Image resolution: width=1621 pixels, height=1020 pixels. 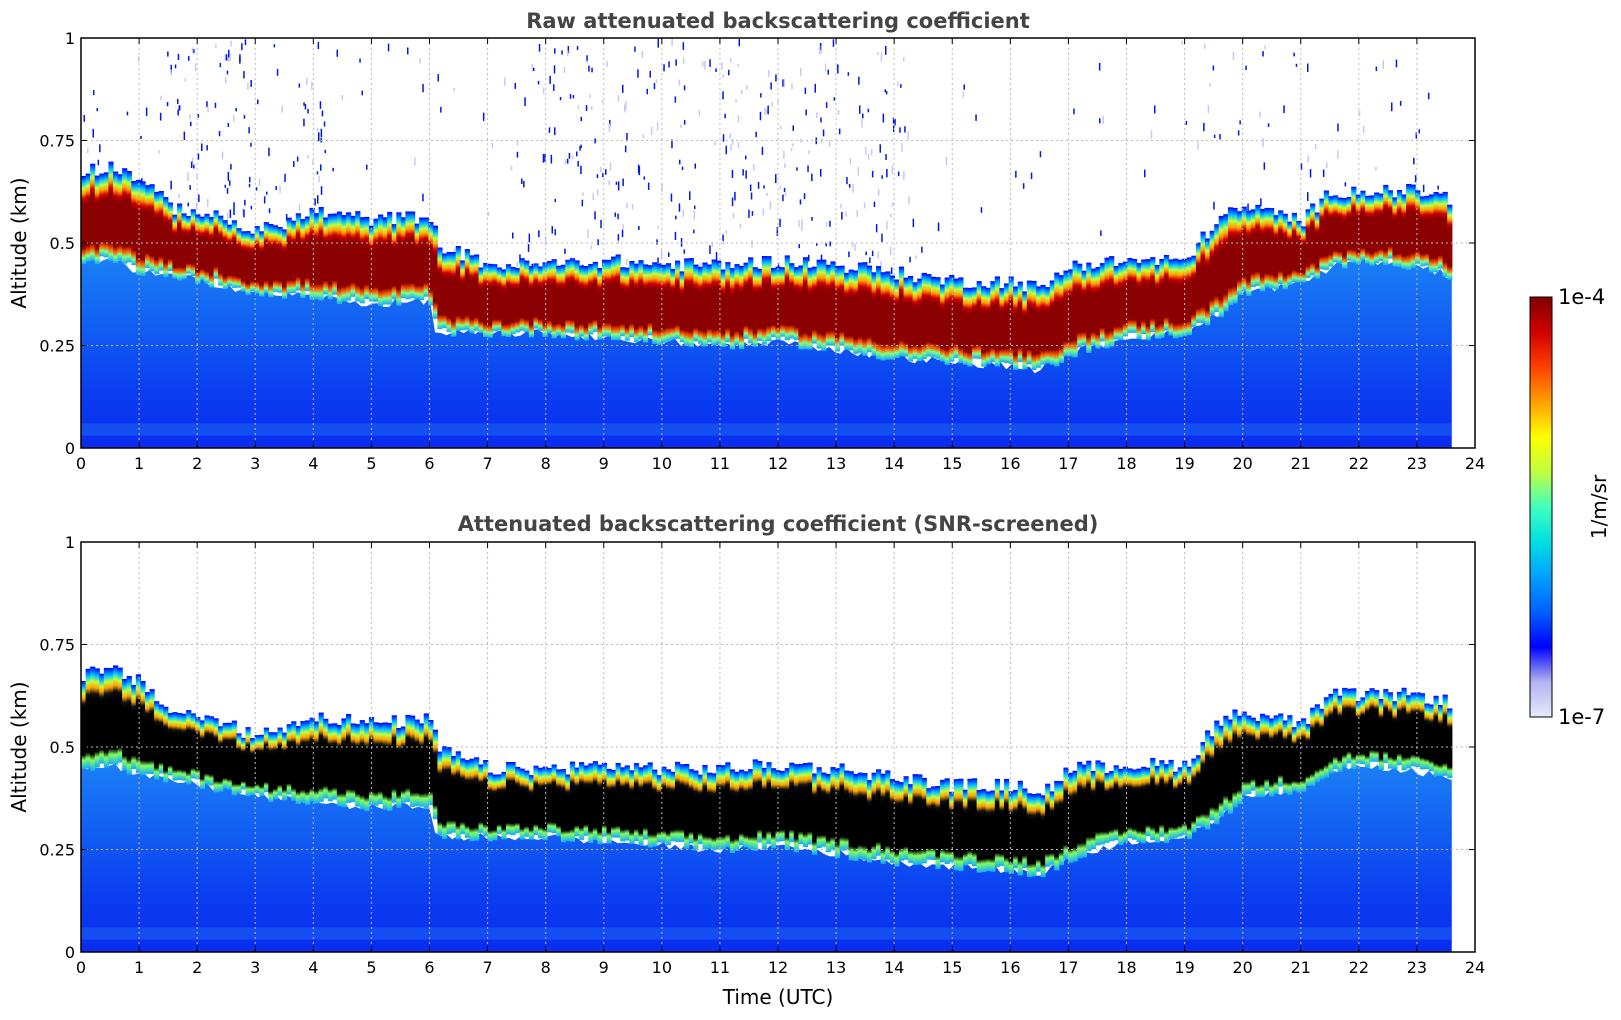 I want to click on y-tick-label: 0, so click(x=70, y=952).